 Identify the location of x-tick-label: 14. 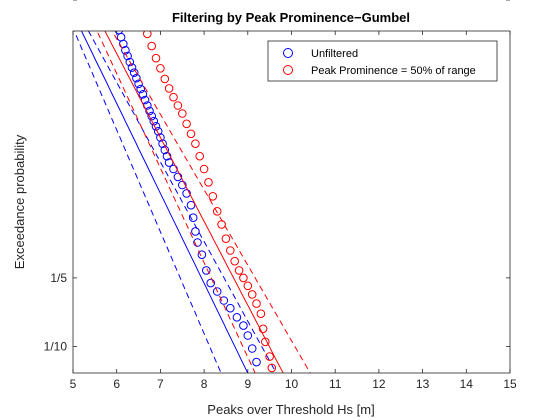
(467, 384).